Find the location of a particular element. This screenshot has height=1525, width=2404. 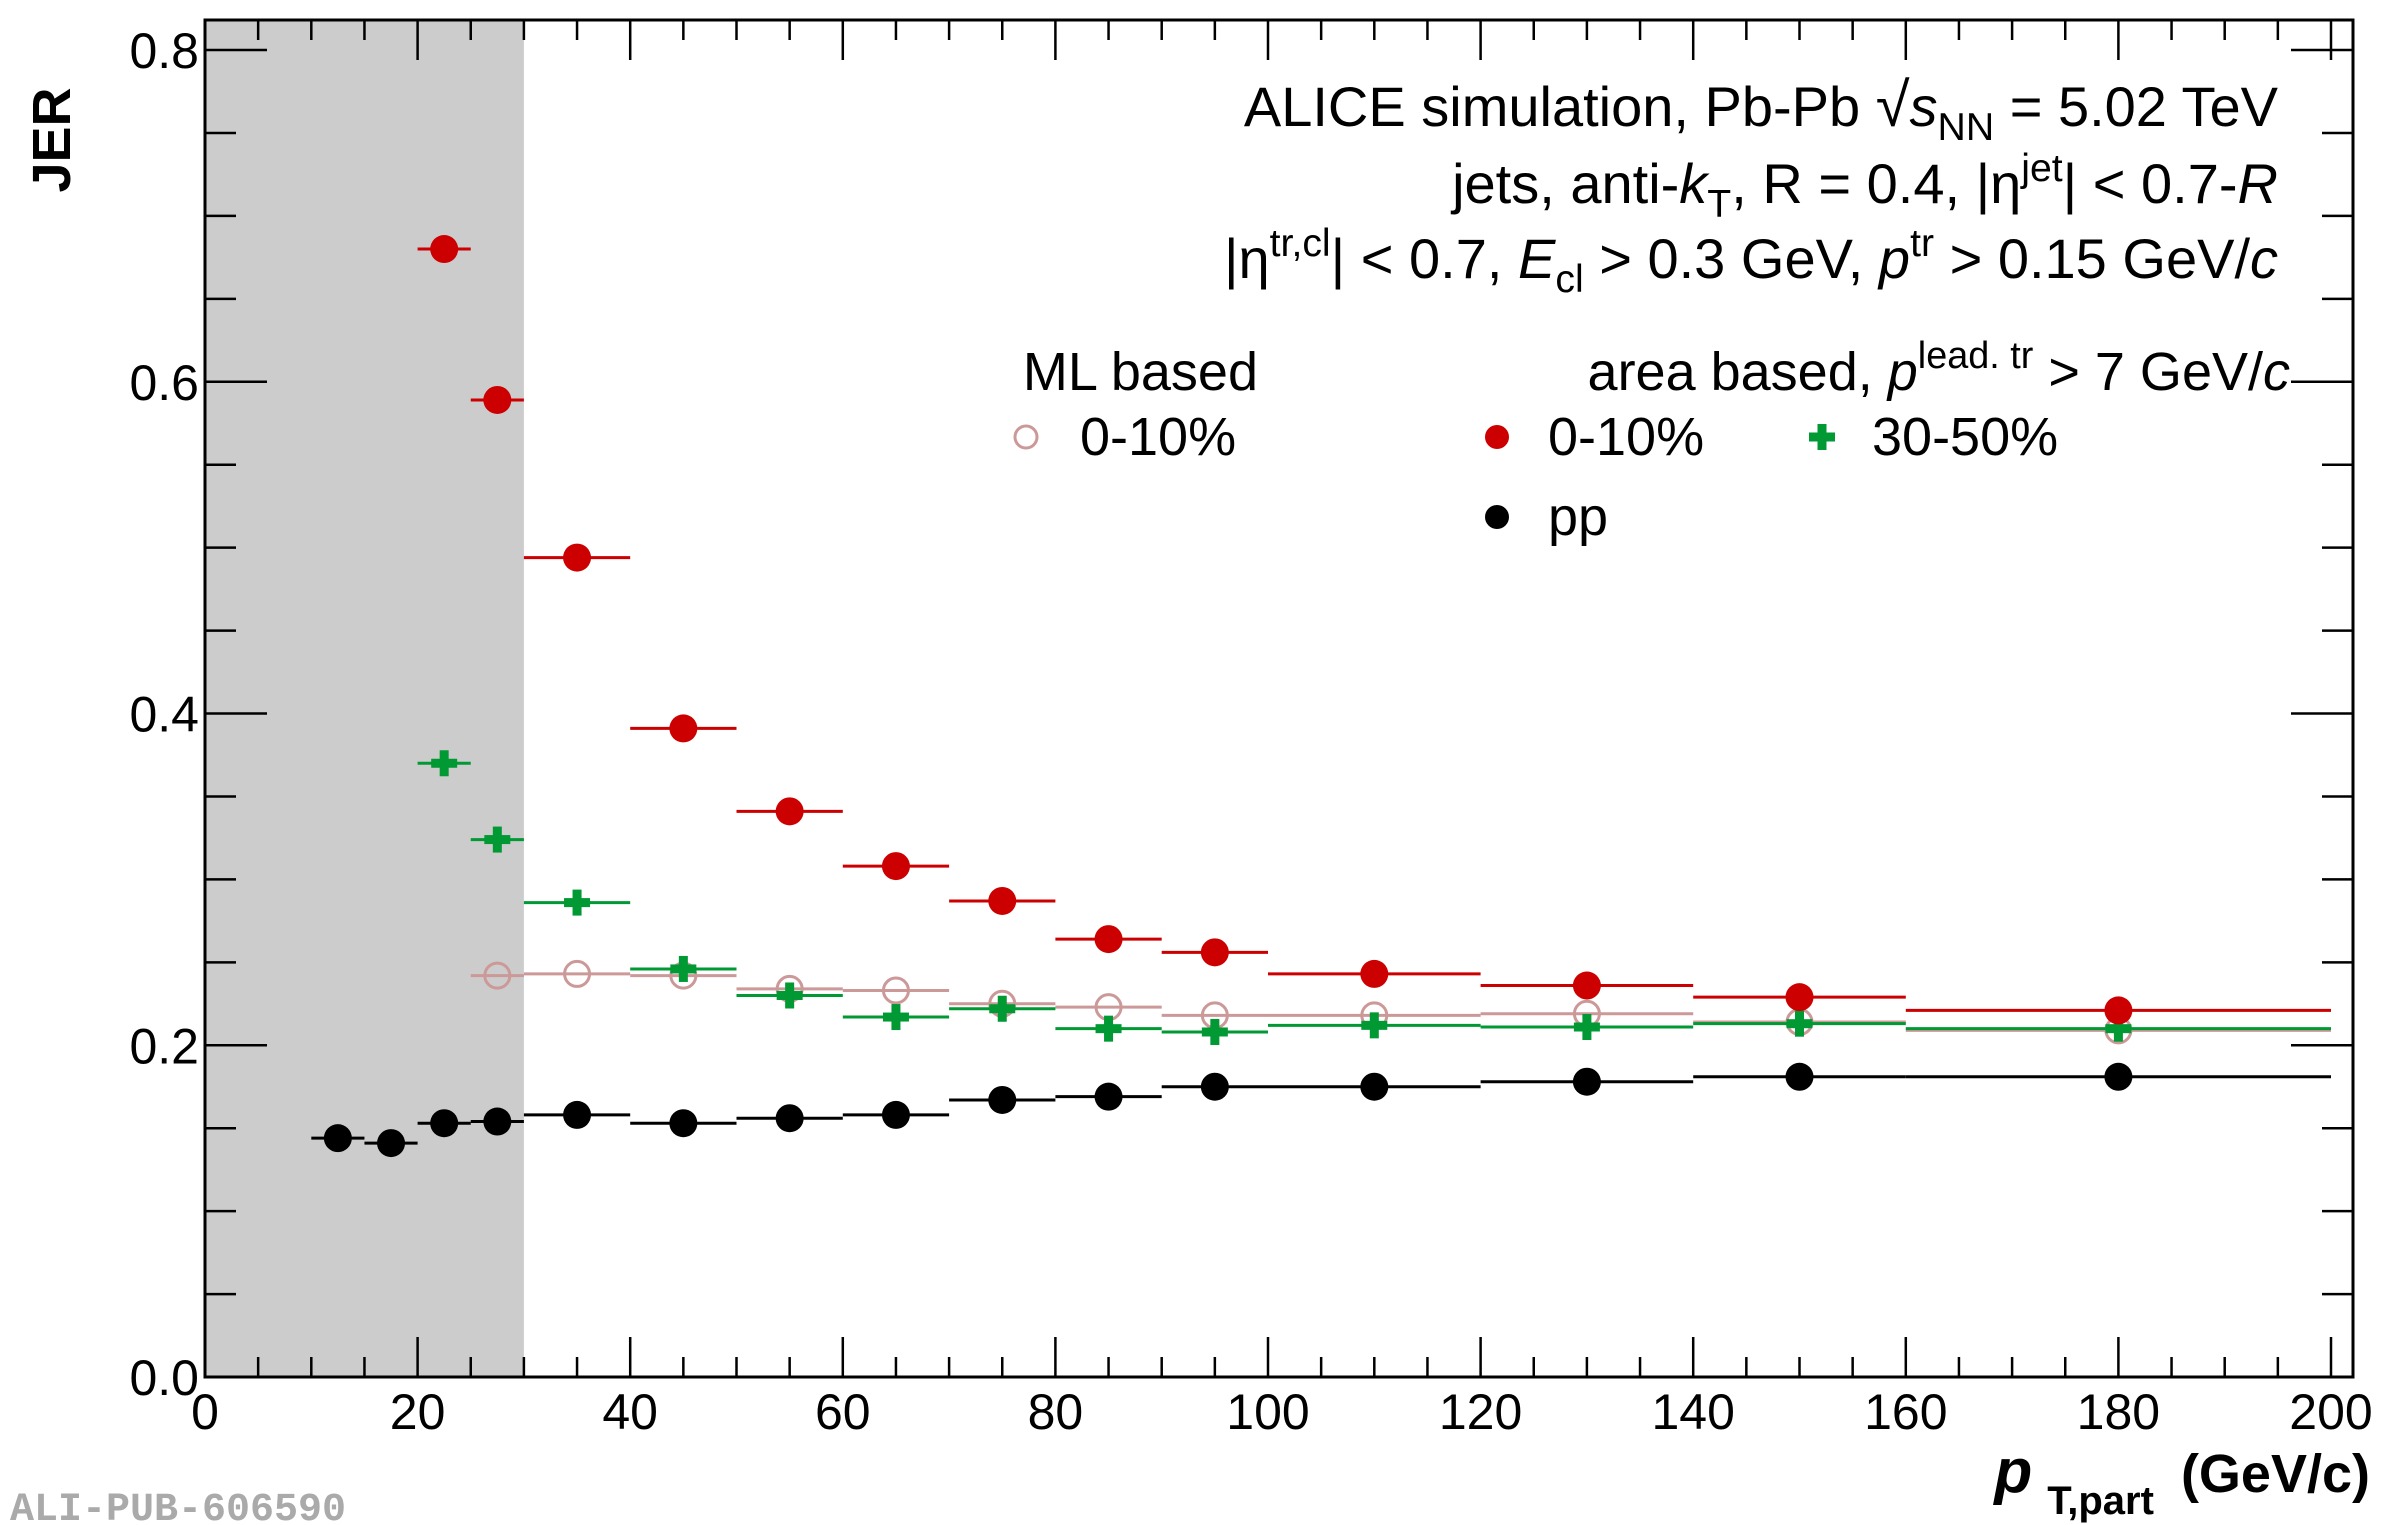

legend-header-area: area based, plead. tr > 7 GeV/c is located at coordinates (1939, 368).